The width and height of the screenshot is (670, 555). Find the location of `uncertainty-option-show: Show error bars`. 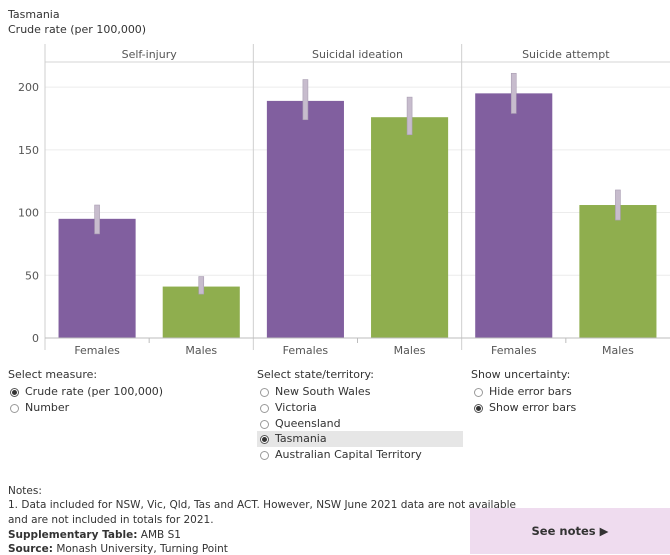

uncertainty-option-show: Show error bars is located at coordinates (525, 408).